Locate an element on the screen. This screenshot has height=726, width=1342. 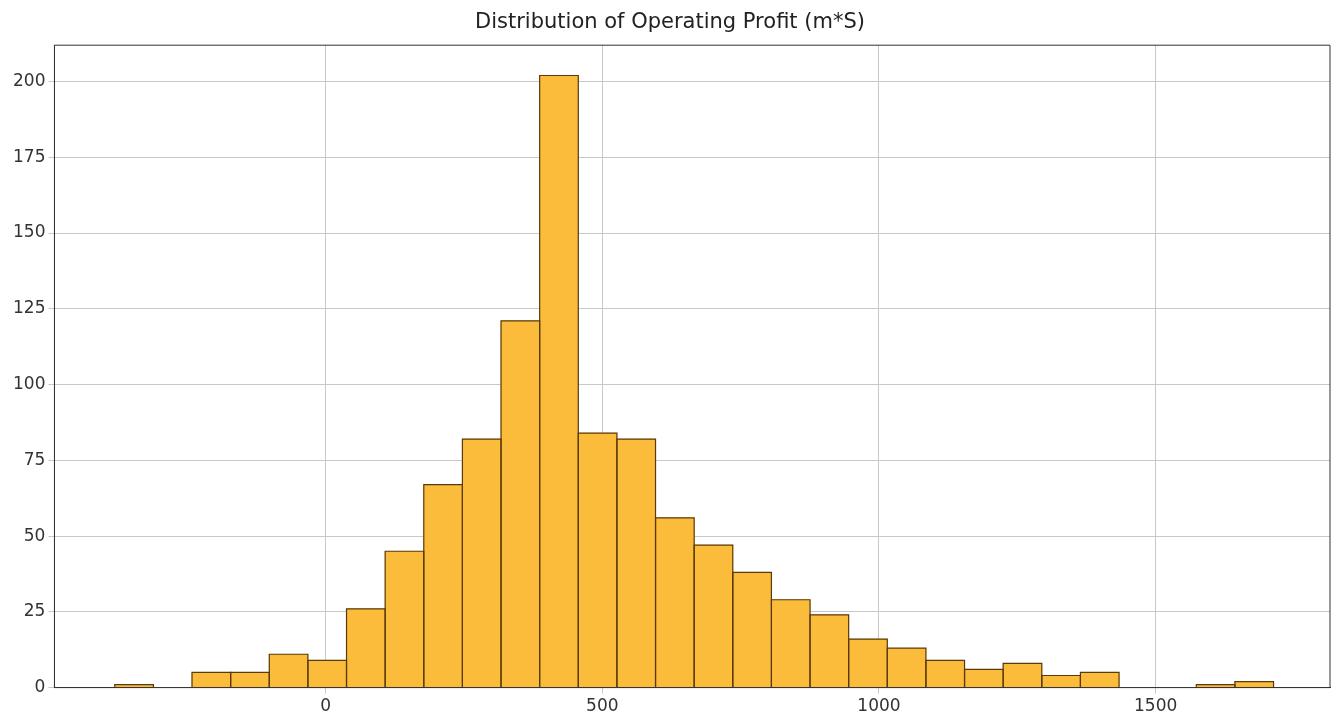
x-tick-label: 1000 is located at coordinates (879, 705).